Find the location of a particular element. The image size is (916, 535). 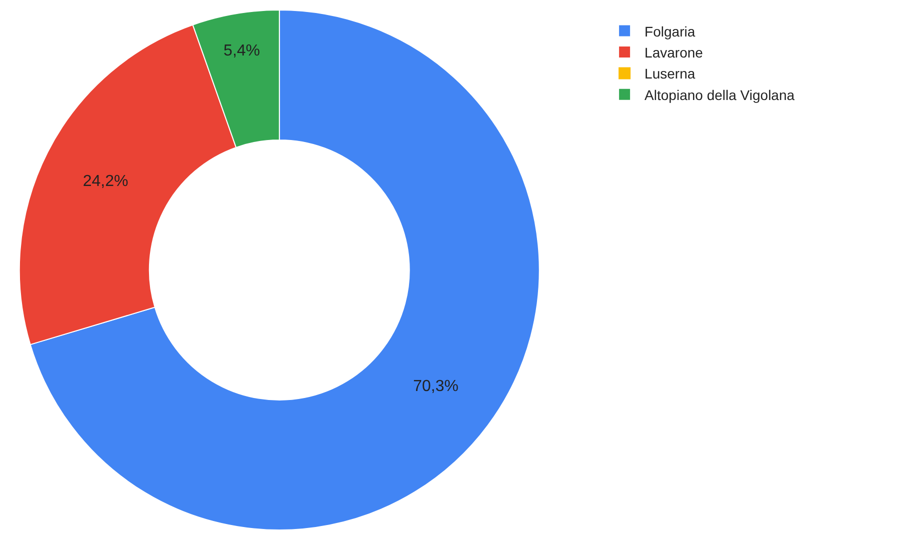

legend-label: Lavarone is located at coordinates (674, 52).